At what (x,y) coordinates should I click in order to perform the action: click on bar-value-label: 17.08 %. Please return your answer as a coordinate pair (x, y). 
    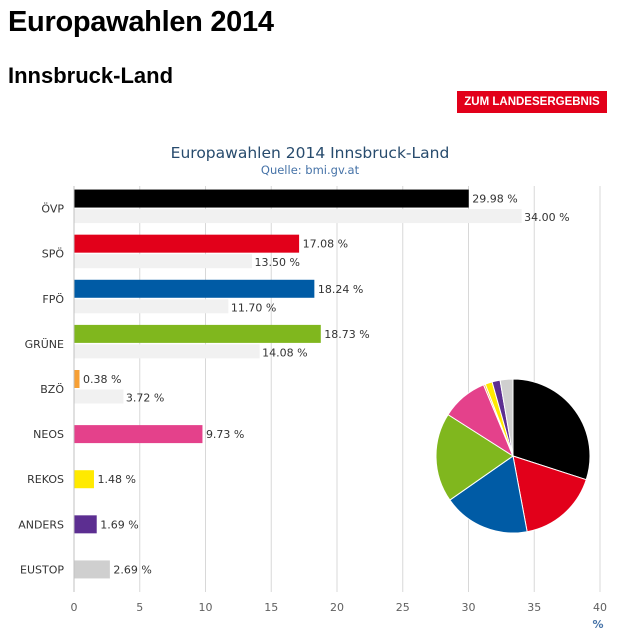
    Looking at the image, I should click on (325, 244).